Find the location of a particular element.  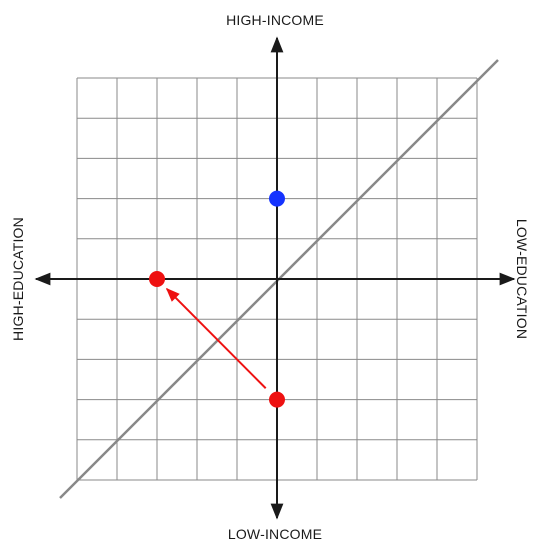

movement-arrow is located at coordinates (216, 338).